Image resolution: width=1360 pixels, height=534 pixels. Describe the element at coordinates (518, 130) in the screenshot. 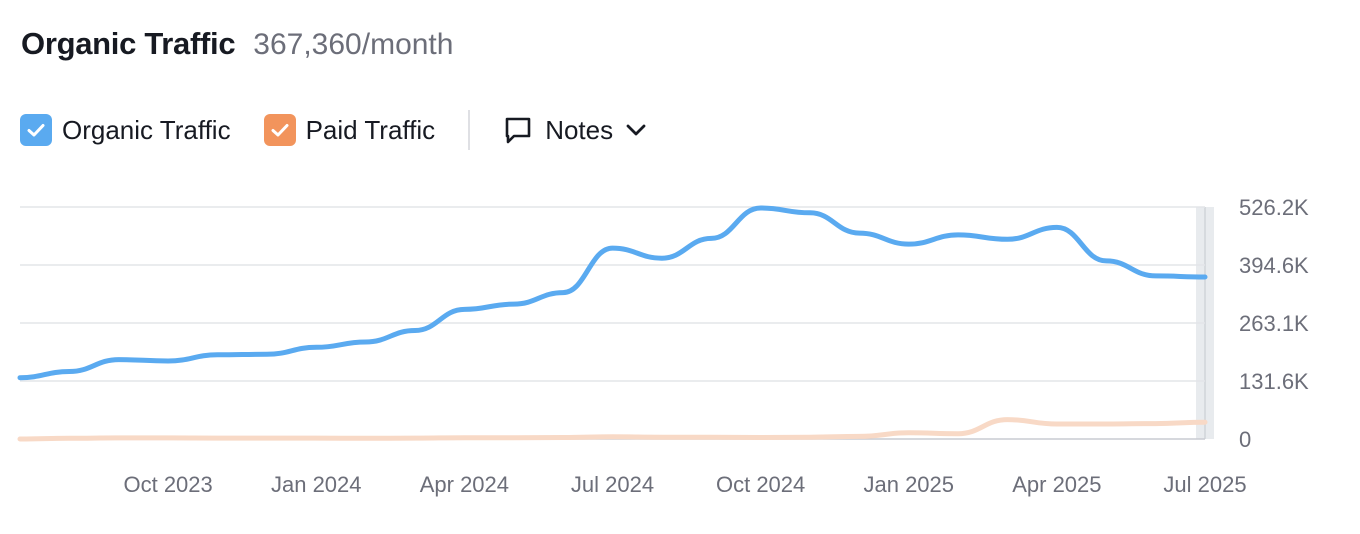

I see `comment-icon` at that location.